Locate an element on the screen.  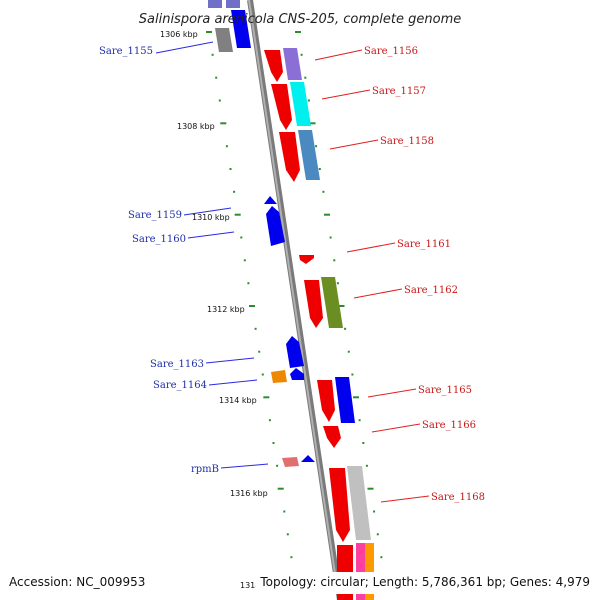
gene-label-sare-1165: Sare_1165 is located at coordinates (445, 390).